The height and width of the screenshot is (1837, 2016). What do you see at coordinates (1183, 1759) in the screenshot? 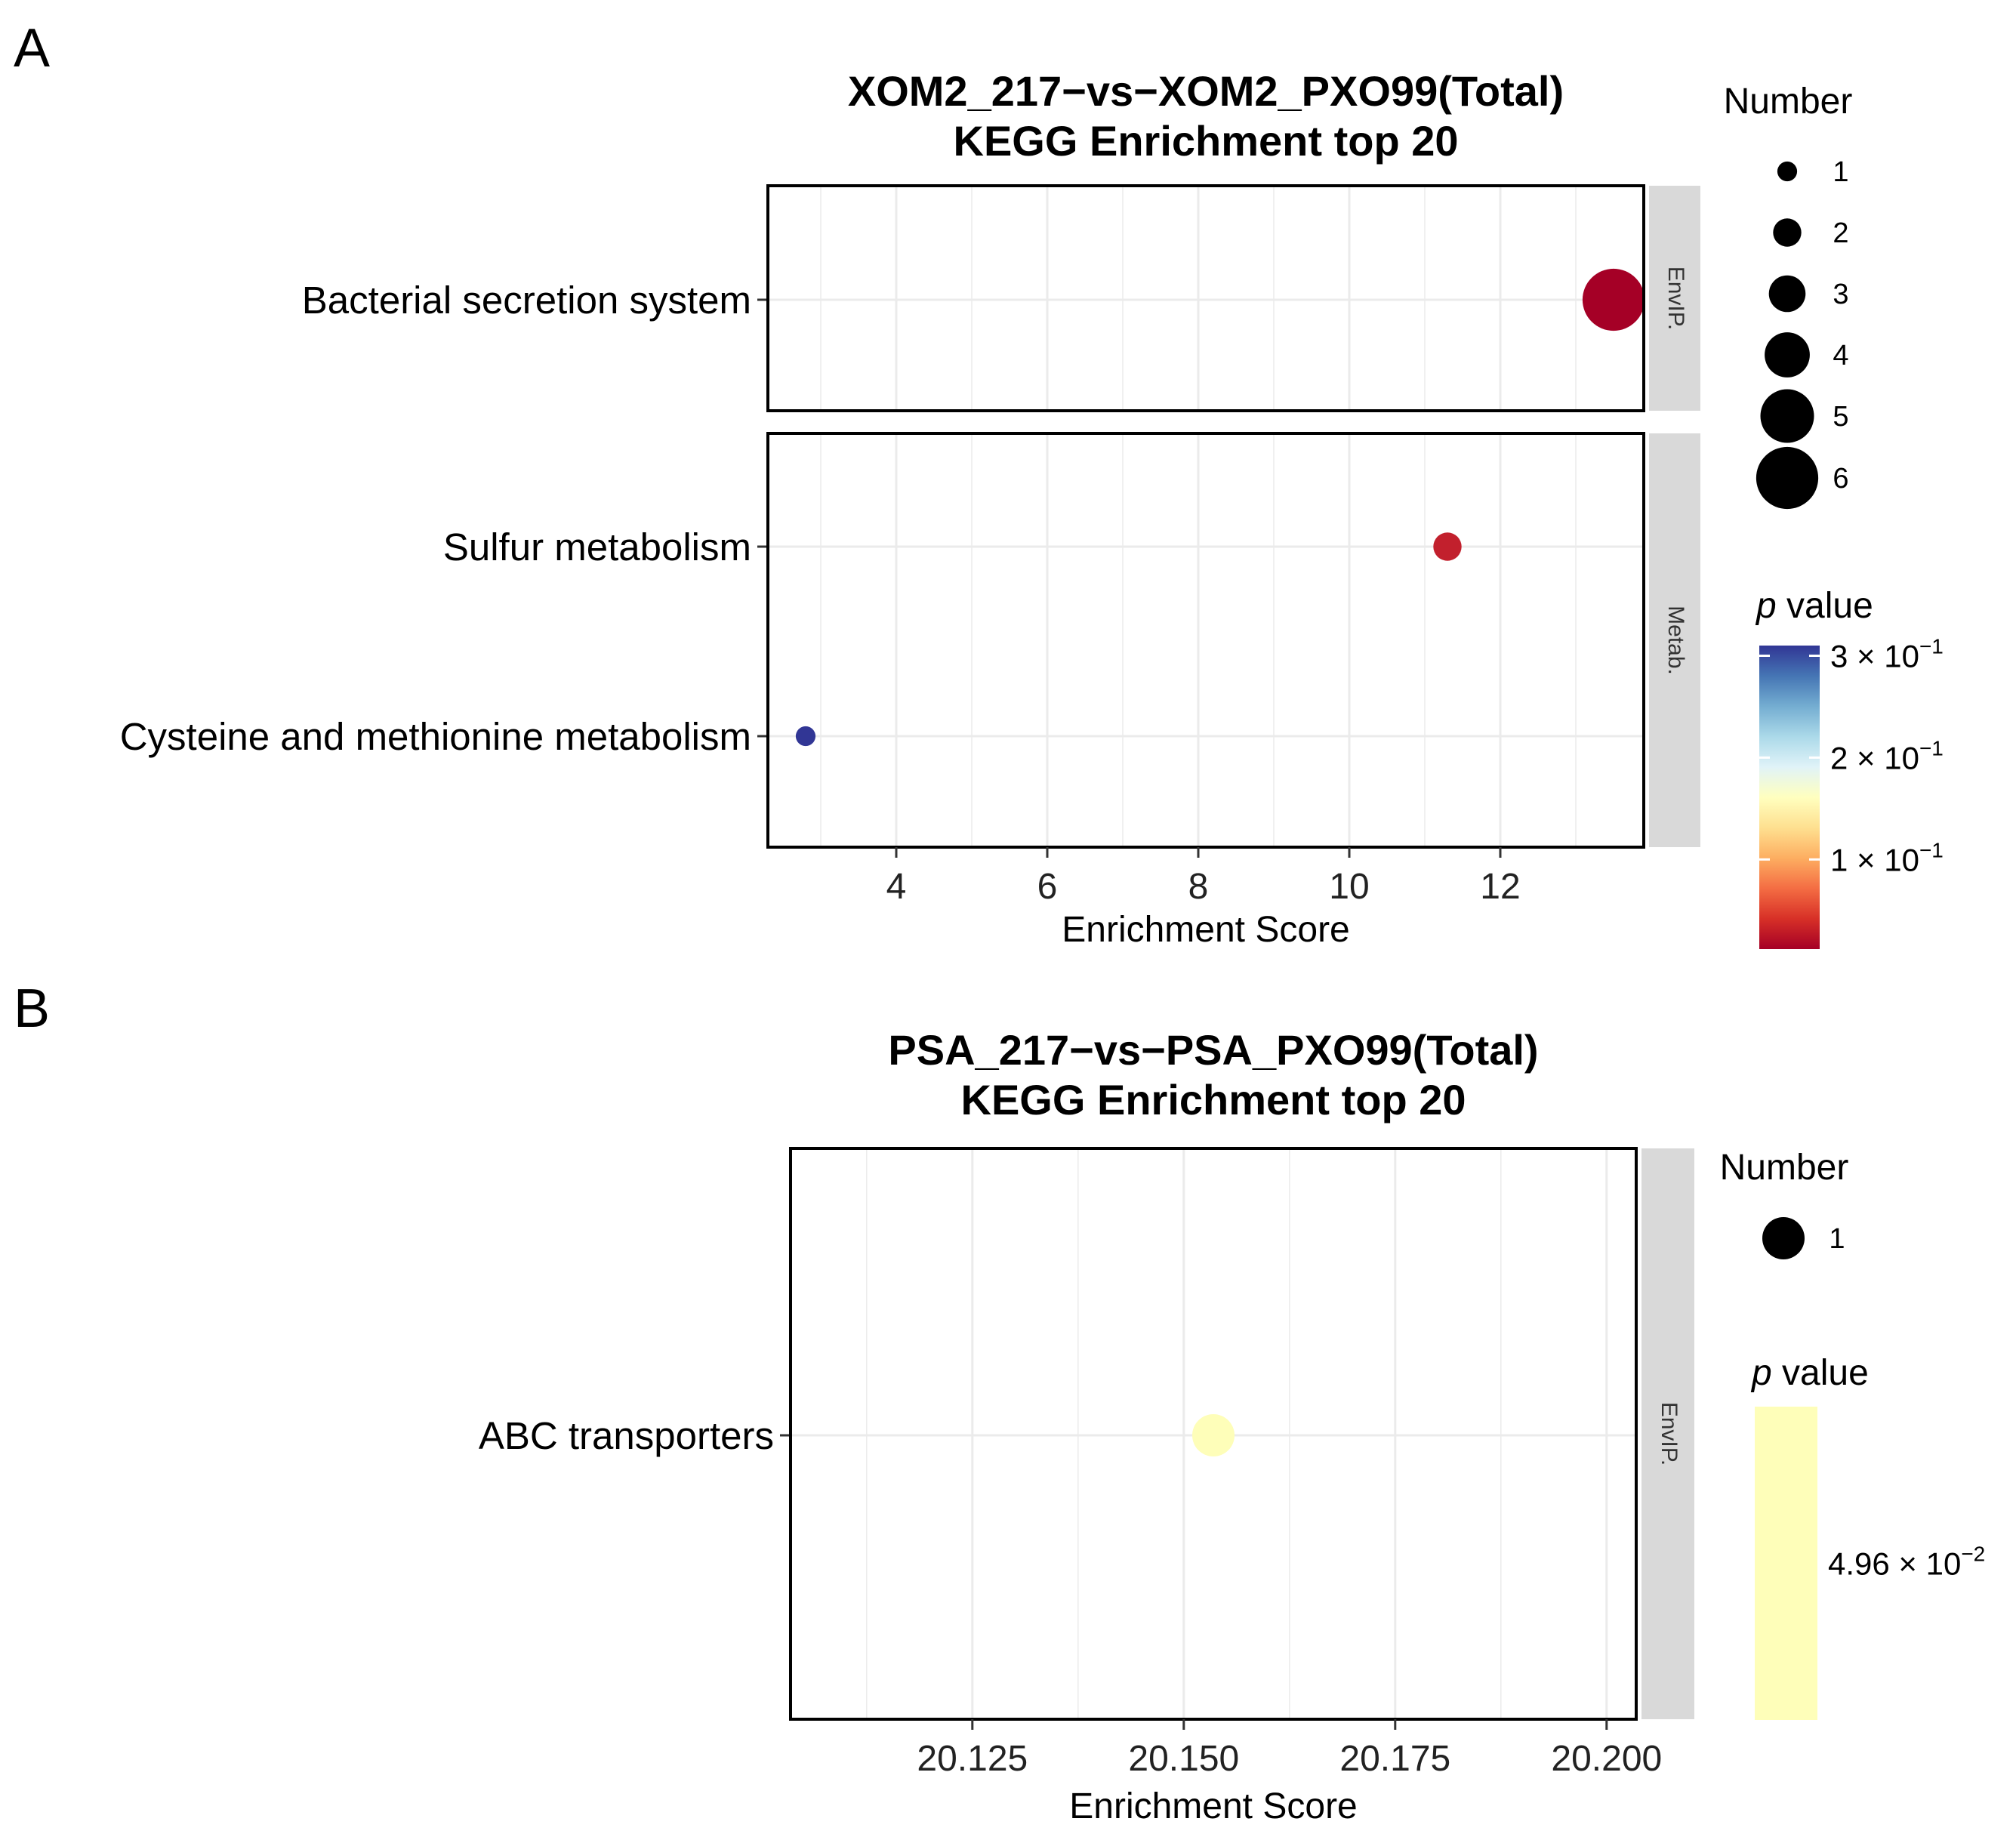
I see `x-tick-label: 20.150` at bounding box center [1183, 1759].